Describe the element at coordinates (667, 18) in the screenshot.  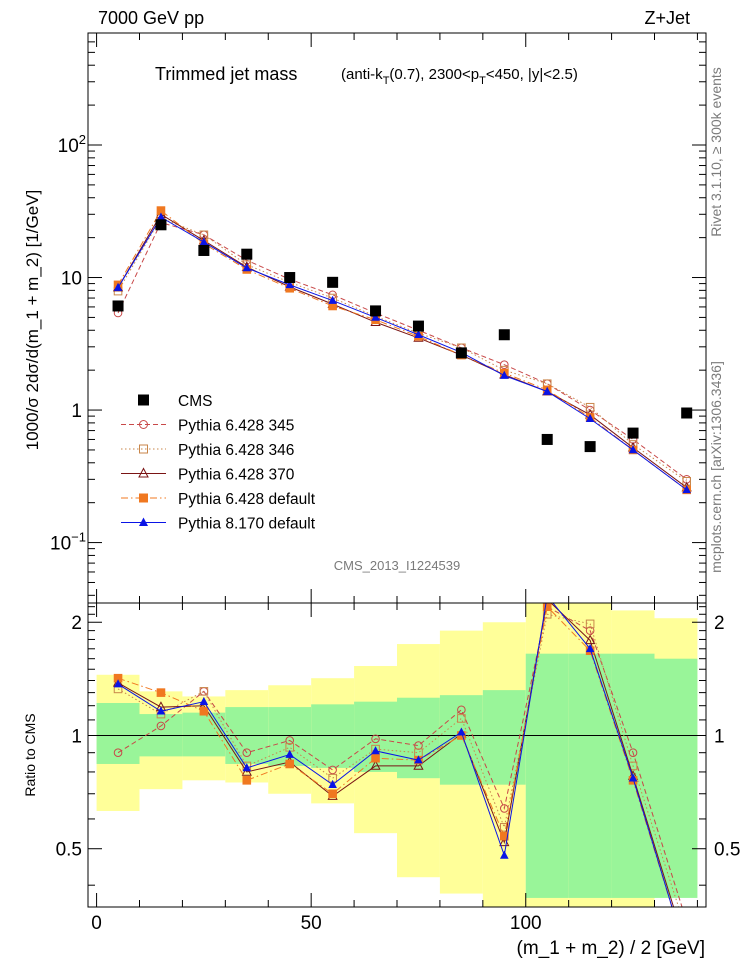
I see `header-right: Z+Jet` at that location.